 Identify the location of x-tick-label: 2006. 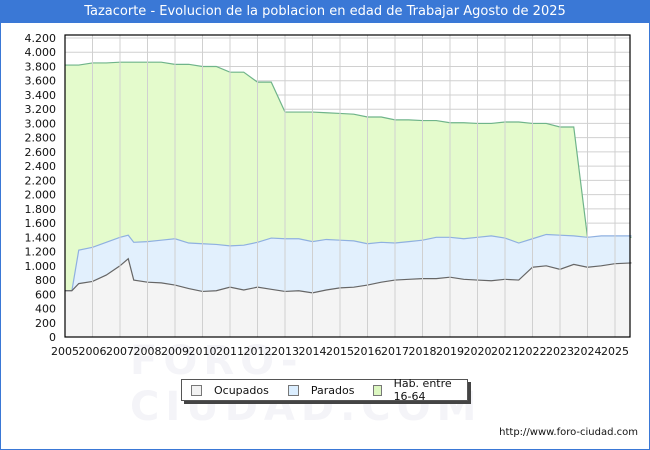
(93, 351).